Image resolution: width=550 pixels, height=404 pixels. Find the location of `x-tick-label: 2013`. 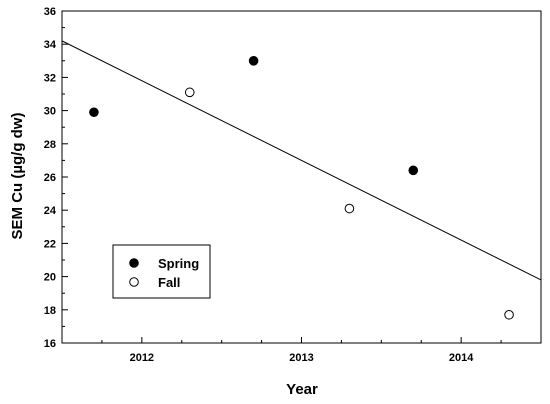

x-tick-label: 2013 is located at coordinates (301, 358).